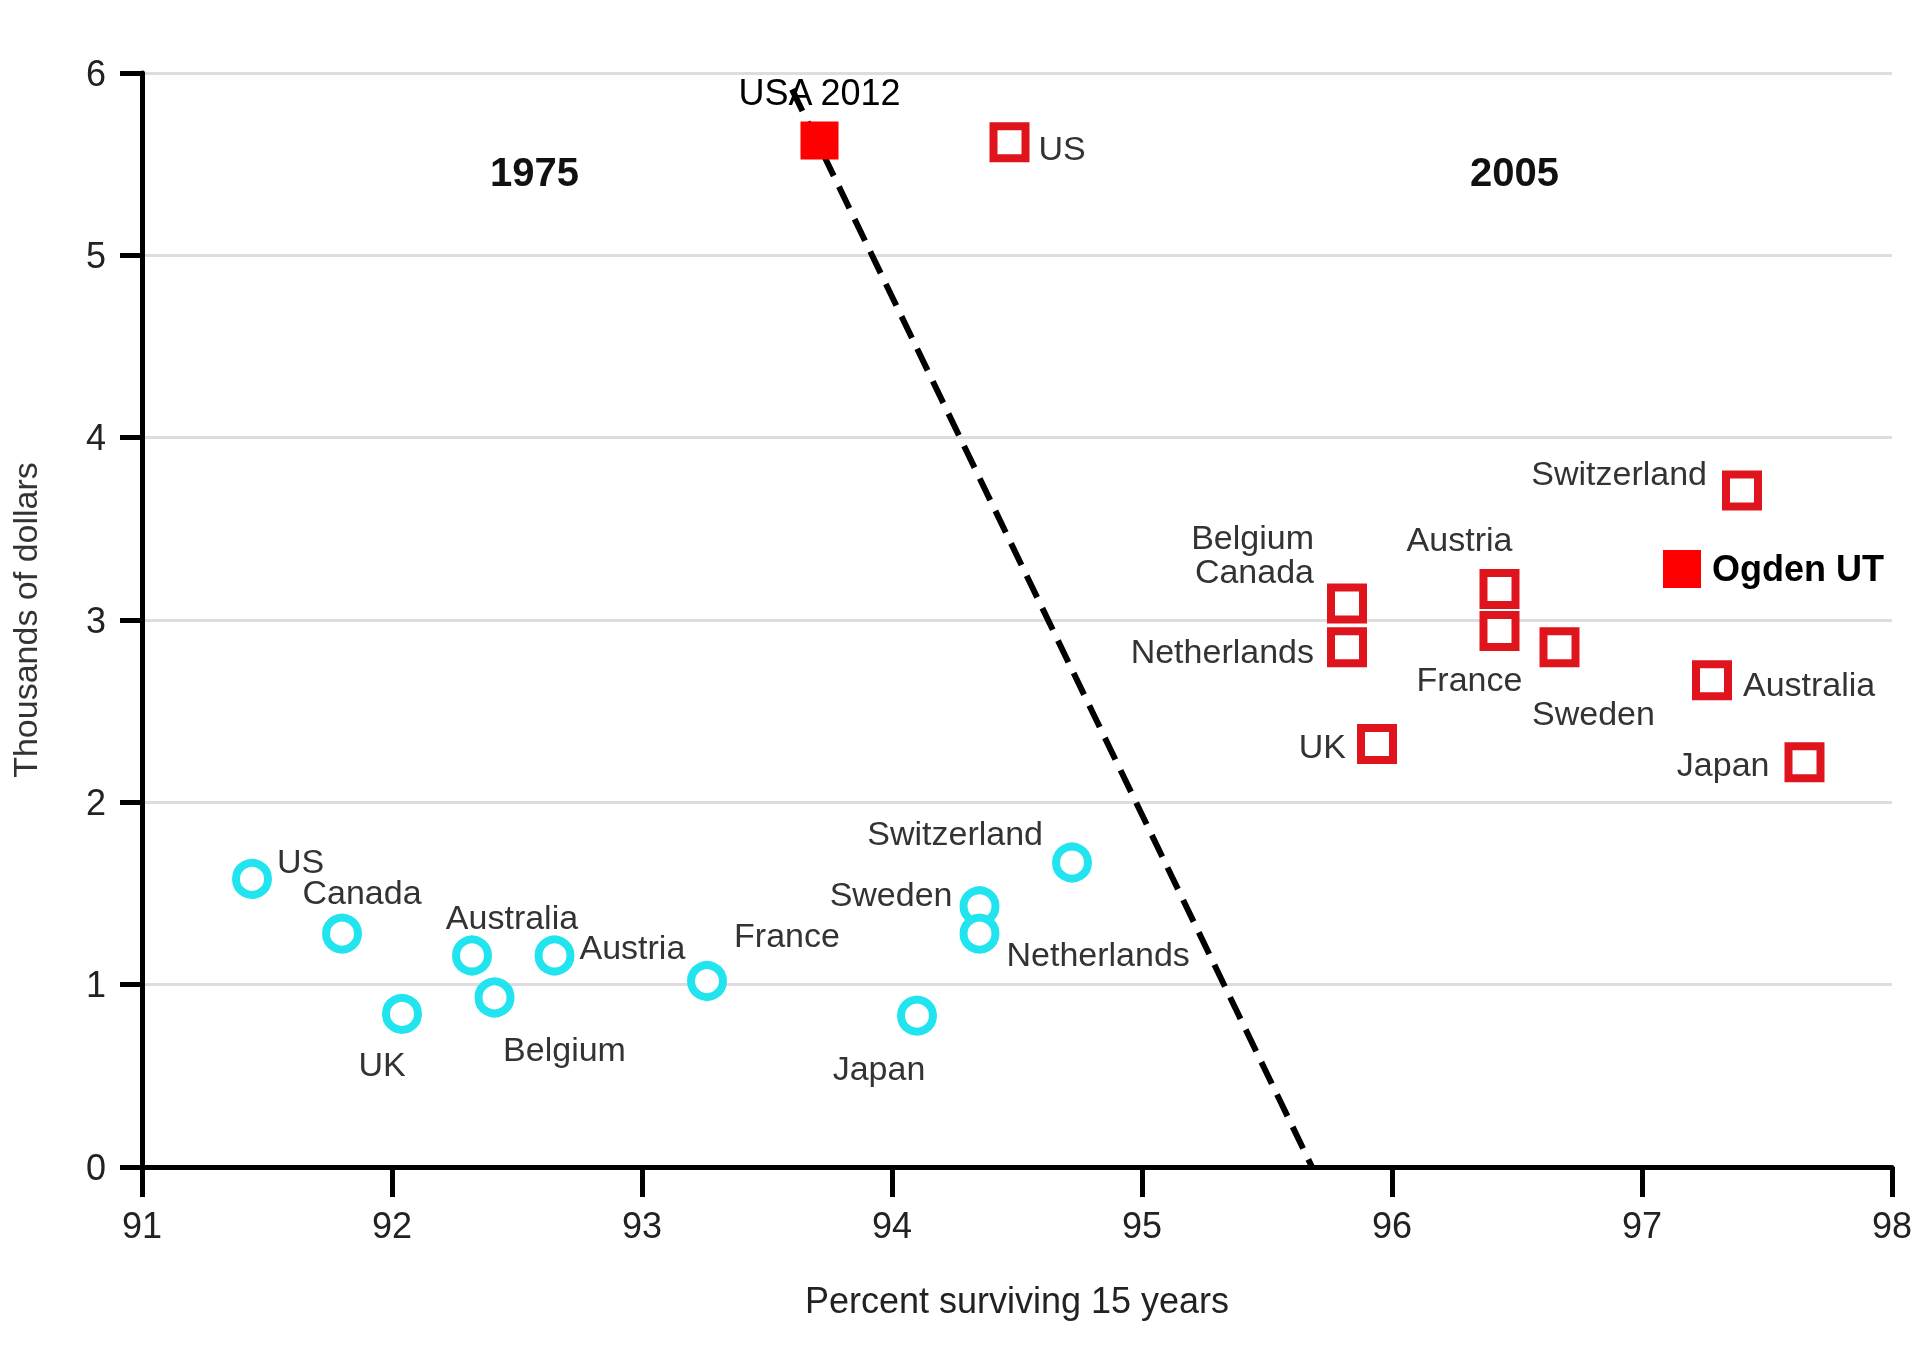 Image resolution: width=1920 pixels, height=1372 pixels. What do you see at coordinates (95, 255) in the screenshot?
I see `y-tick-label: 5` at bounding box center [95, 255].